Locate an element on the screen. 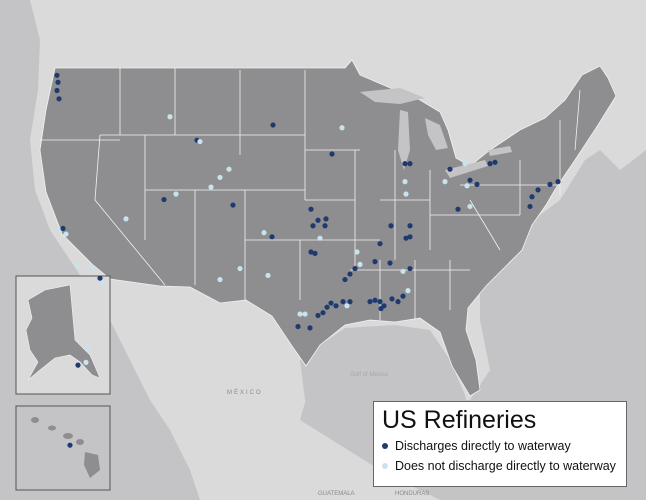 Image resolution: width=646 pixels, height=500 pixels. dark-dot-icon is located at coordinates (385, 446).